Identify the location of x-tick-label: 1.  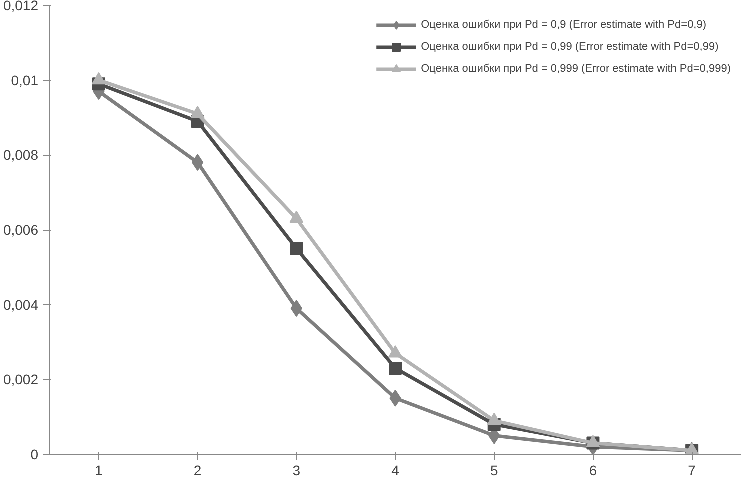
(99, 470).